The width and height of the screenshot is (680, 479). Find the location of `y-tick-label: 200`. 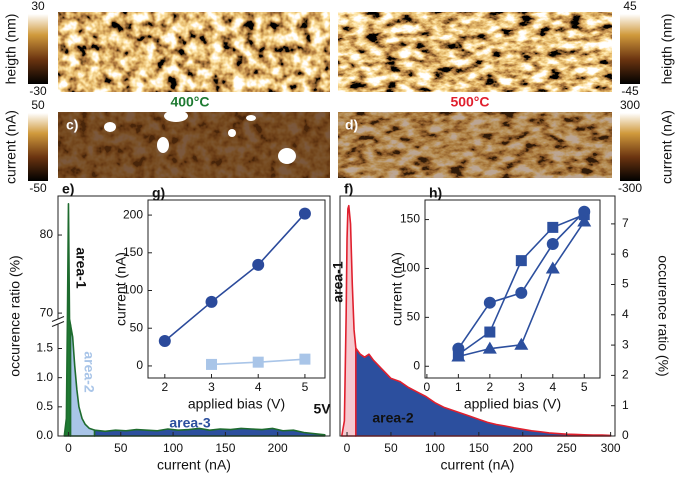

y-tick-label: 200 is located at coordinates (133, 214).